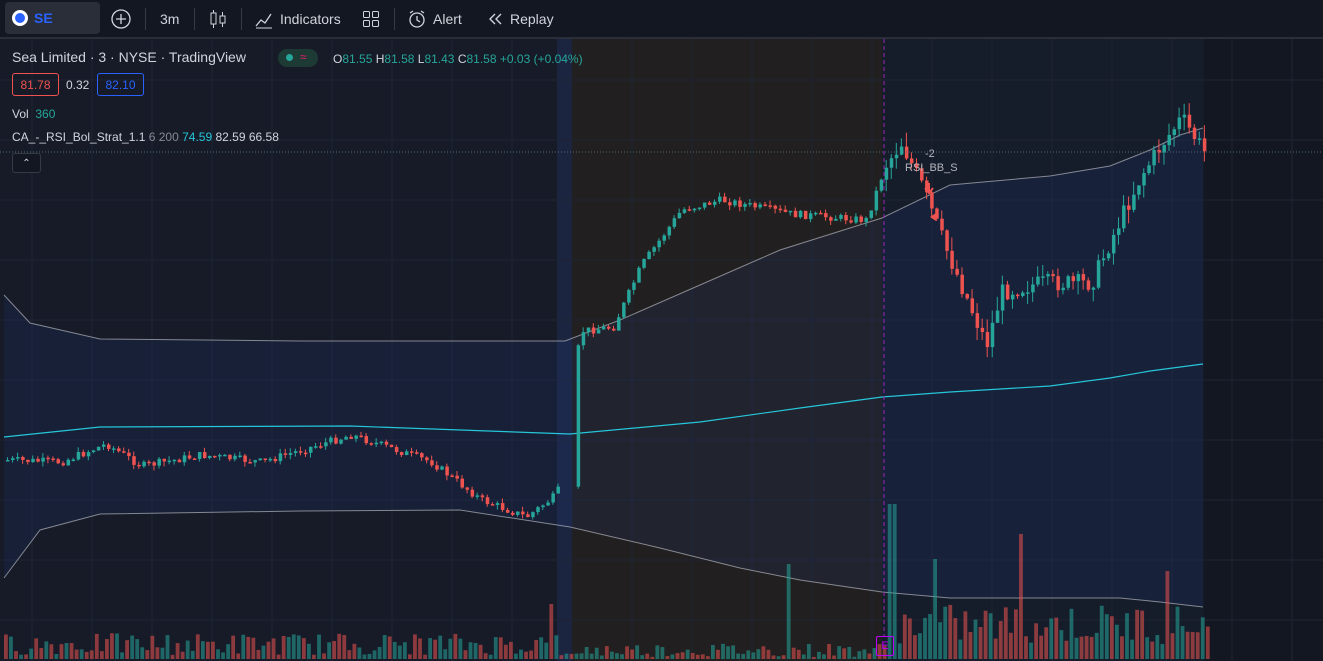  I want to click on toolbar-divider, so click(241, 19).